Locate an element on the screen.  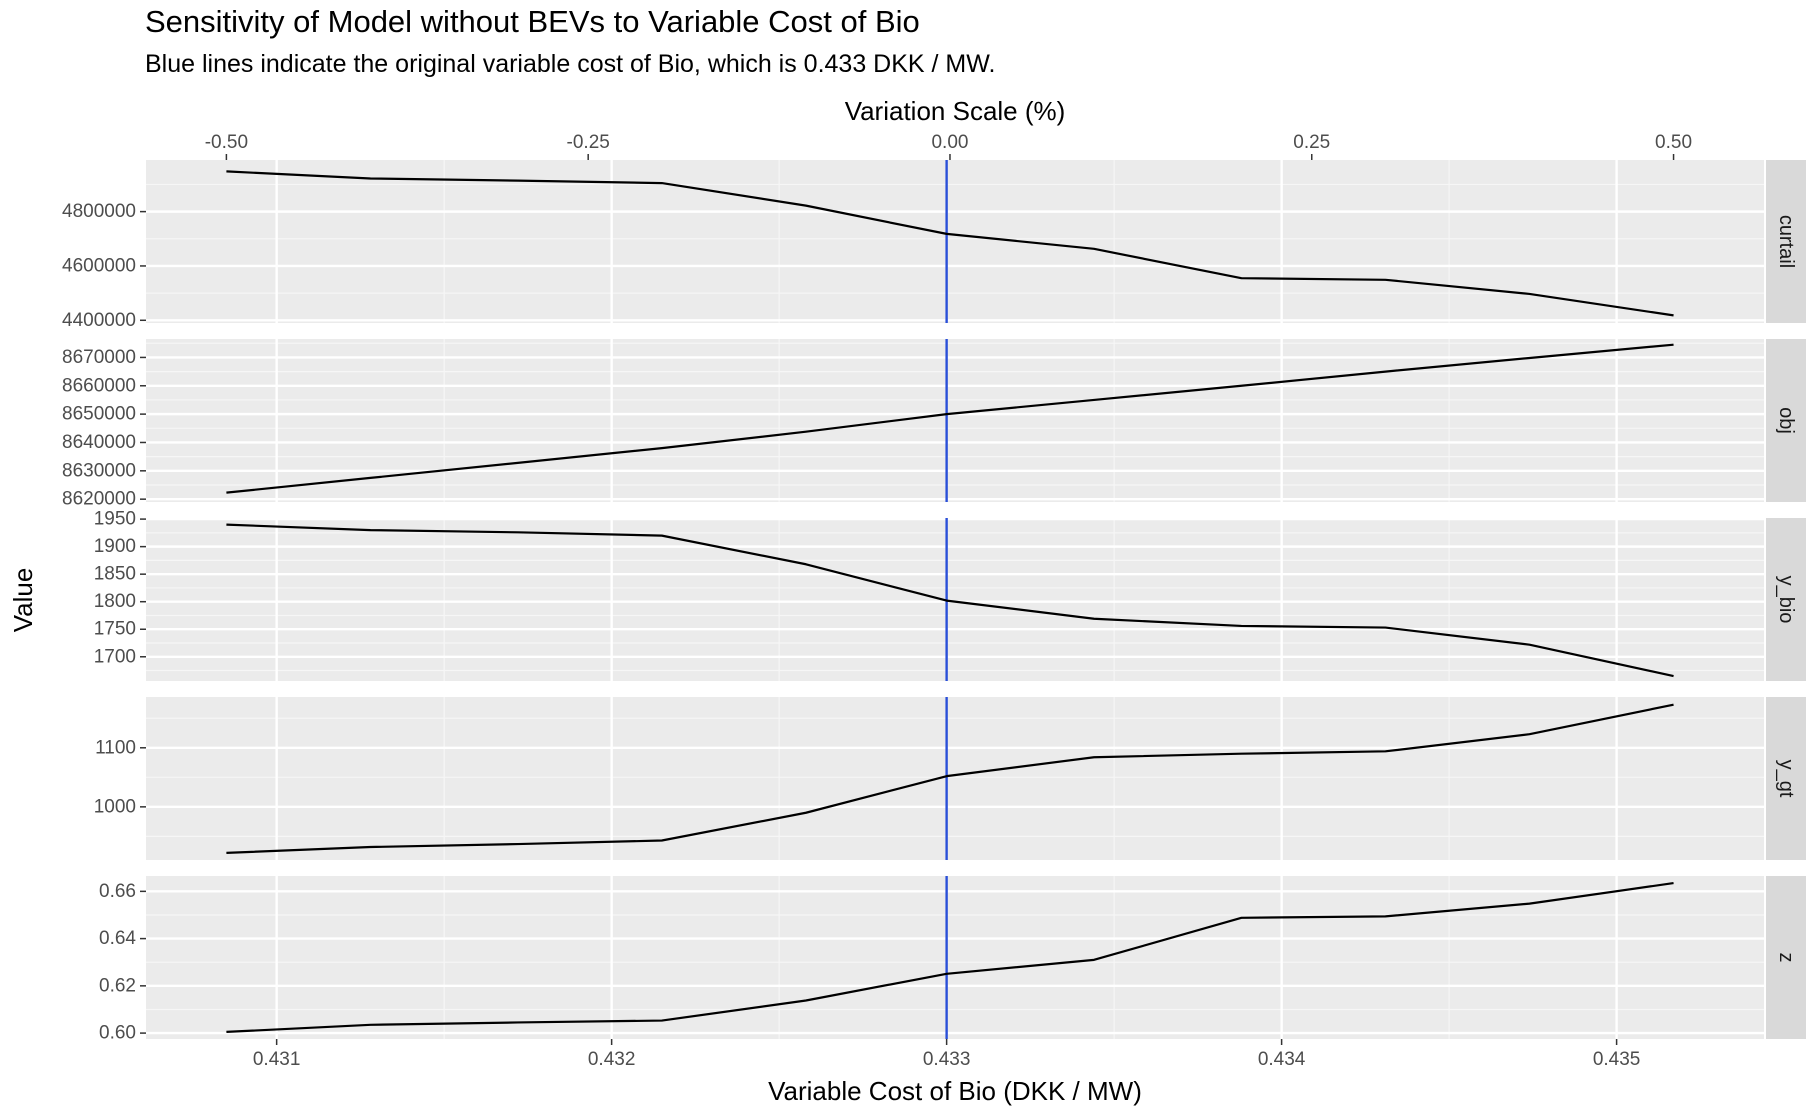
x-tick-label: 0.434 is located at coordinates (1282, 1059).